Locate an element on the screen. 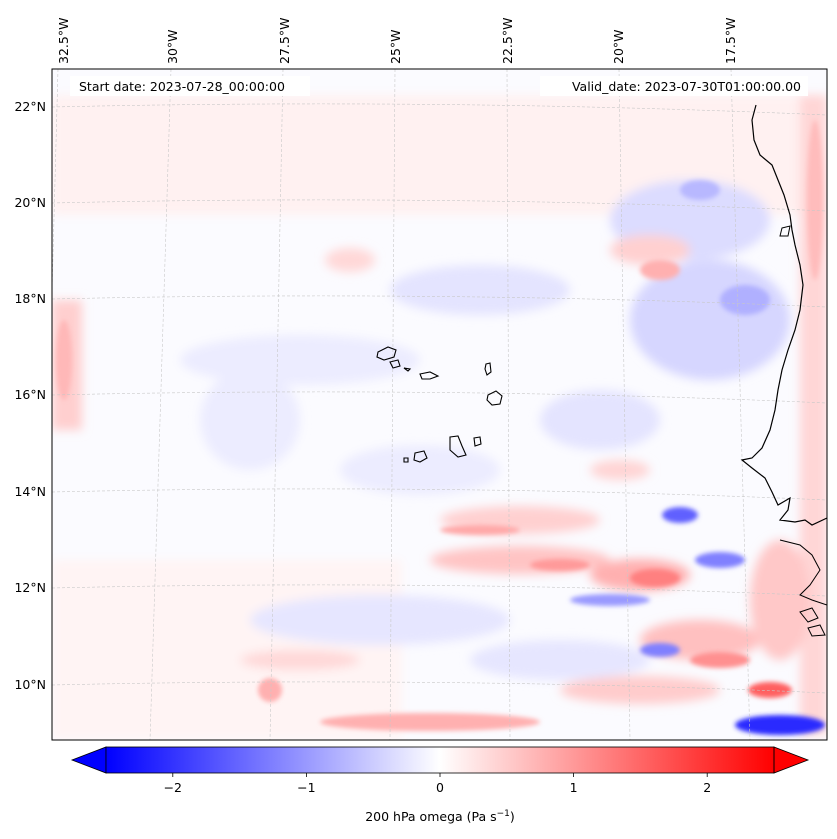  colorbar-tick-label: 1 is located at coordinates (574, 787).